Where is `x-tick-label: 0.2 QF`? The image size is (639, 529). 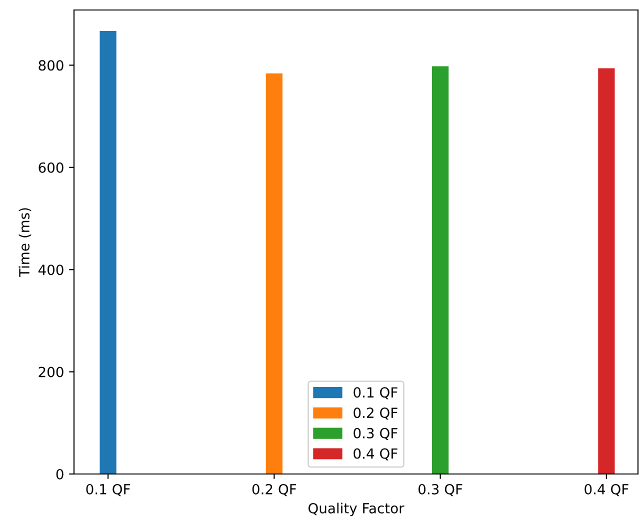
x-tick-label: 0.2 QF is located at coordinates (274, 490).